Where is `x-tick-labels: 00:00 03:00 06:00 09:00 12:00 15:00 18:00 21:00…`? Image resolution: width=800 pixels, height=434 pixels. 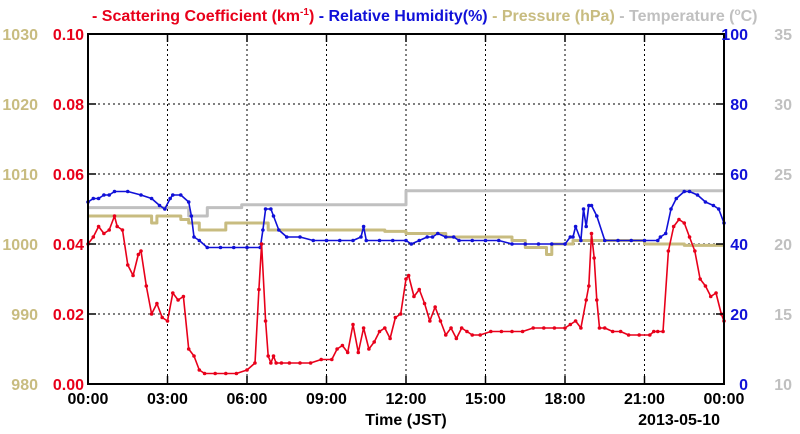 x-tick-labels: 00:00 03:00 06:00 09:00 12:00 15:00 18:00 21:00… is located at coordinates (406, 399).